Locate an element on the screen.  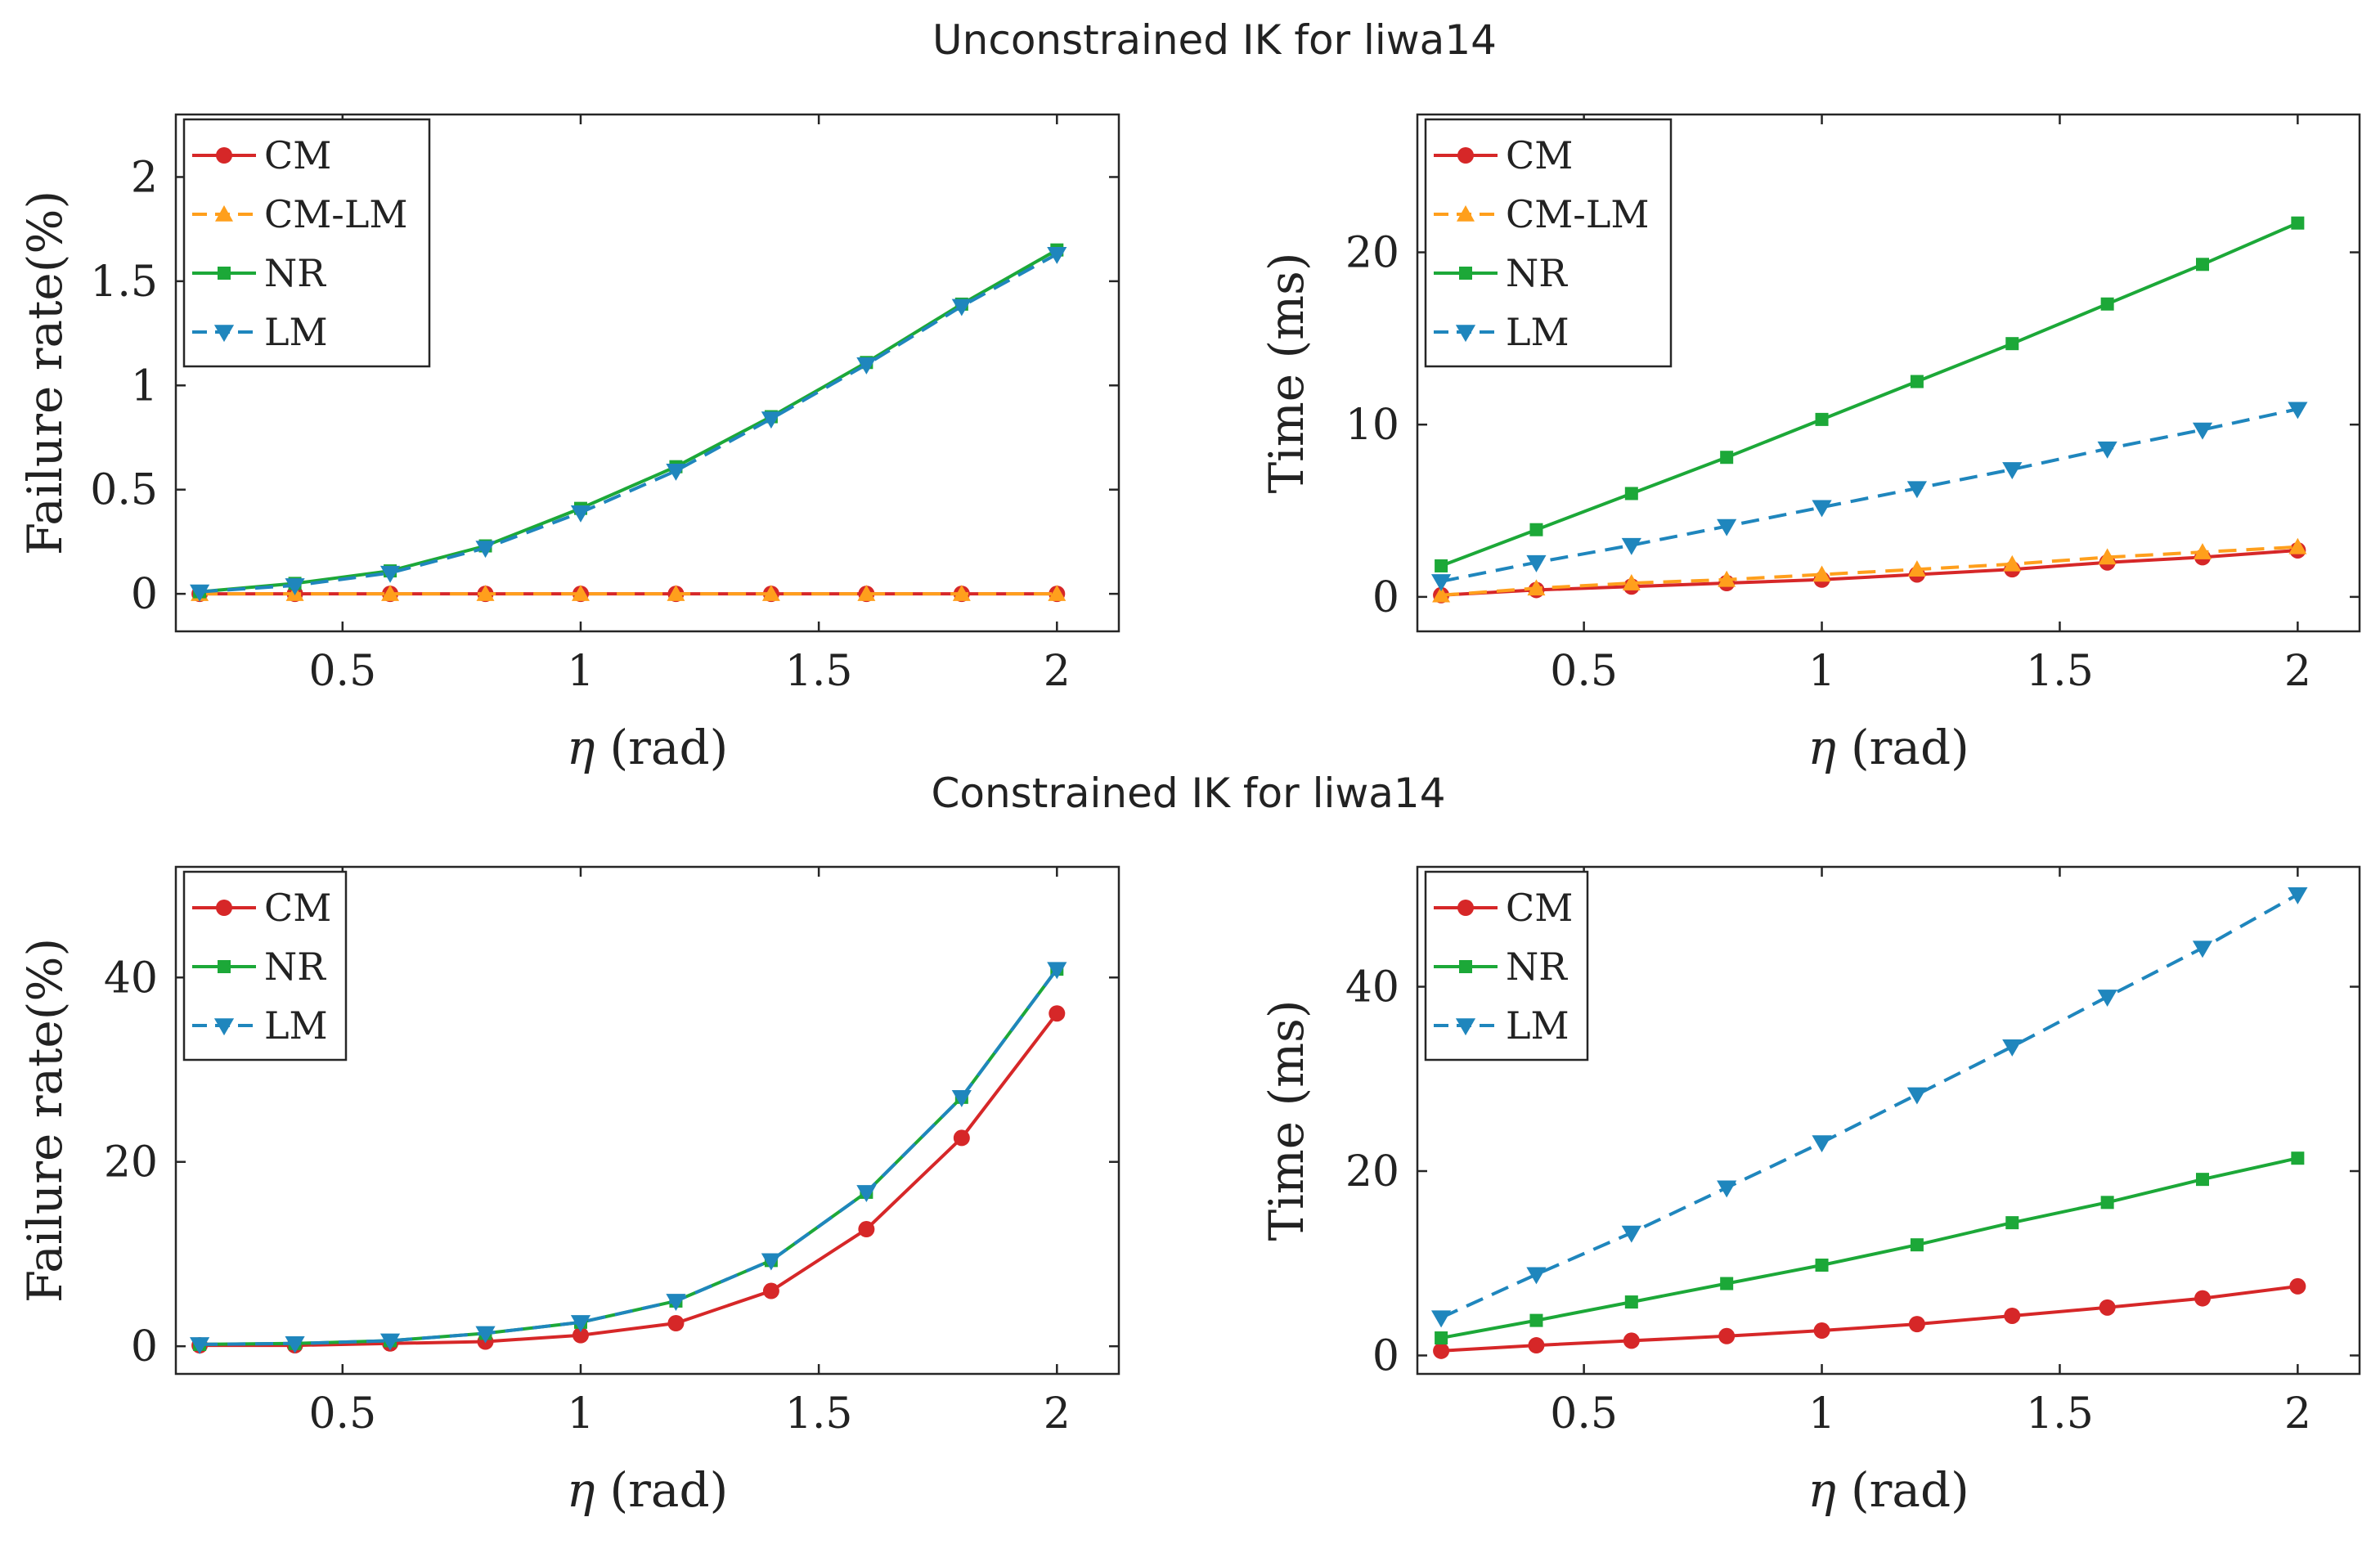
section-title-unconstrained: Unconstrained IK for liwa14 is located at coordinates (1214, 40).